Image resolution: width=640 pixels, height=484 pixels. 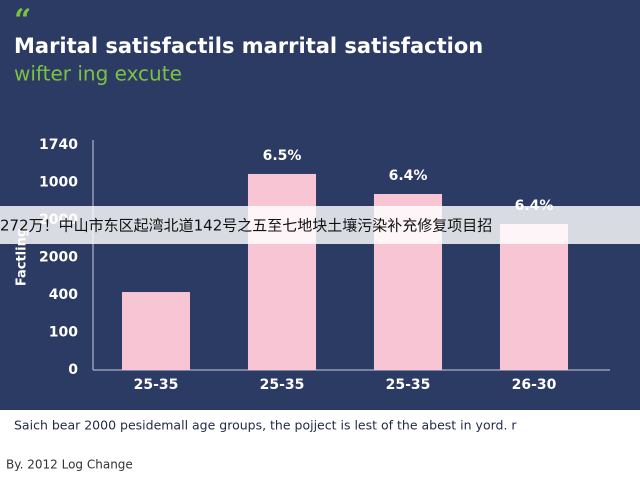 I want to click on y-tick-label: 400, so click(x=63, y=295).